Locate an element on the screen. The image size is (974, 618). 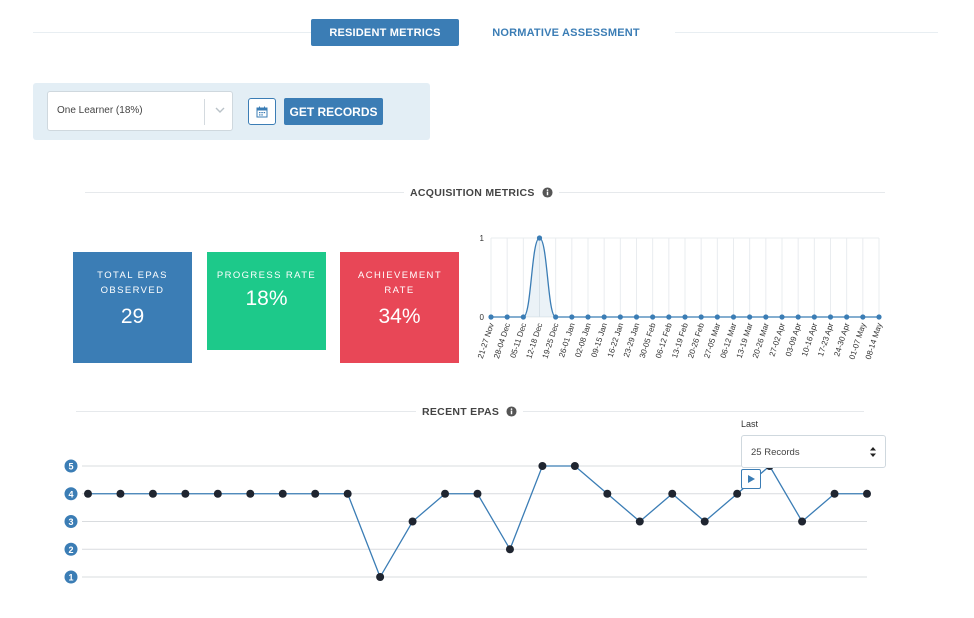
select-separator is located at coordinates (204, 112).